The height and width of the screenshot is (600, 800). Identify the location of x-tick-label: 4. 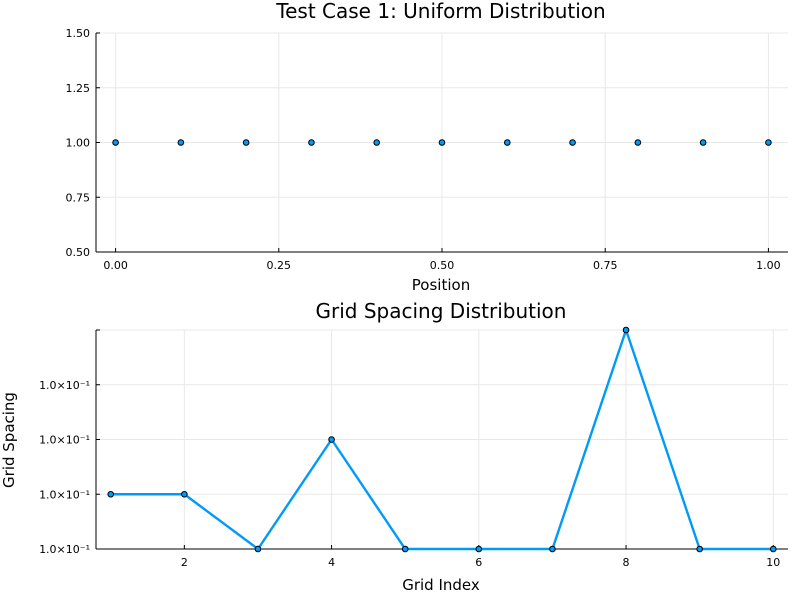
(331, 562).